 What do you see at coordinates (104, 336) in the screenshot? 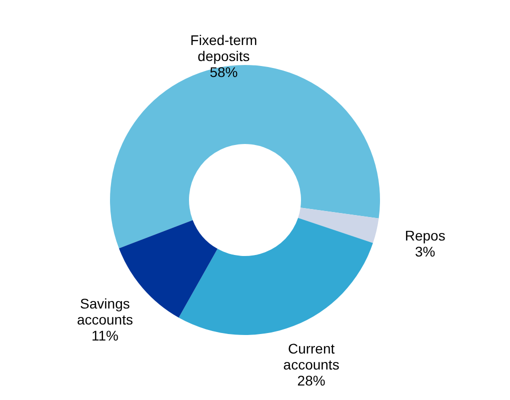
I see `data-label: 11%` at bounding box center [104, 336].